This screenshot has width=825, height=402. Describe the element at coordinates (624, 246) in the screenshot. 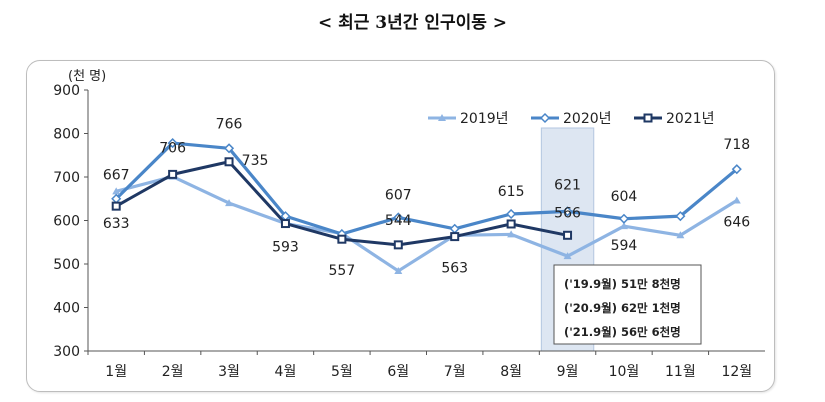

I see `data-label: 594` at that location.